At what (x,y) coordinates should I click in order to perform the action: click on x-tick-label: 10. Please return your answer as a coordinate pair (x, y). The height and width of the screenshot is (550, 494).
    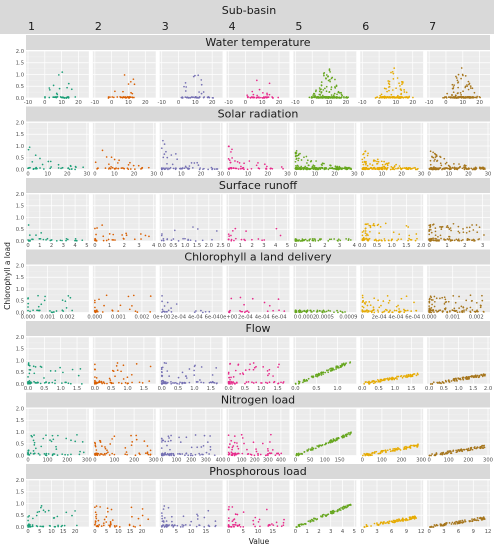
    Looking at the image, I should click on (448, 175).